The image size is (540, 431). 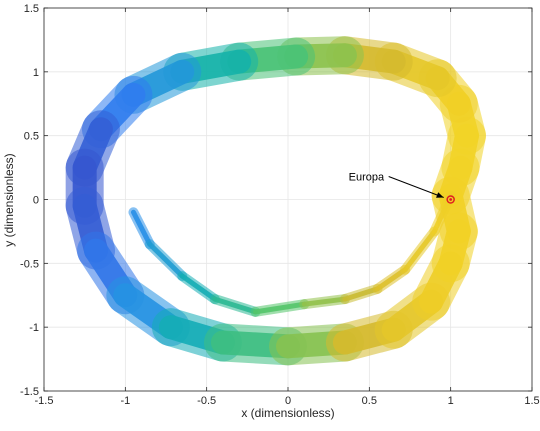 I want to click on x-tick-label: 0.5, so click(x=369, y=401).